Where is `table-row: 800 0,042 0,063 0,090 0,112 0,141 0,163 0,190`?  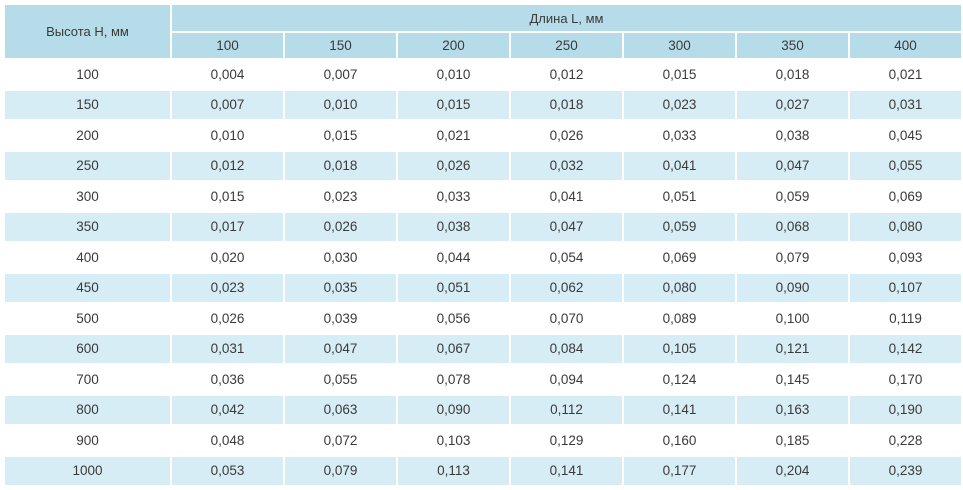
table-row: 800 0,042 0,063 0,090 0,112 0,141 0,163 0,190 is located at coordinates (483, 409).